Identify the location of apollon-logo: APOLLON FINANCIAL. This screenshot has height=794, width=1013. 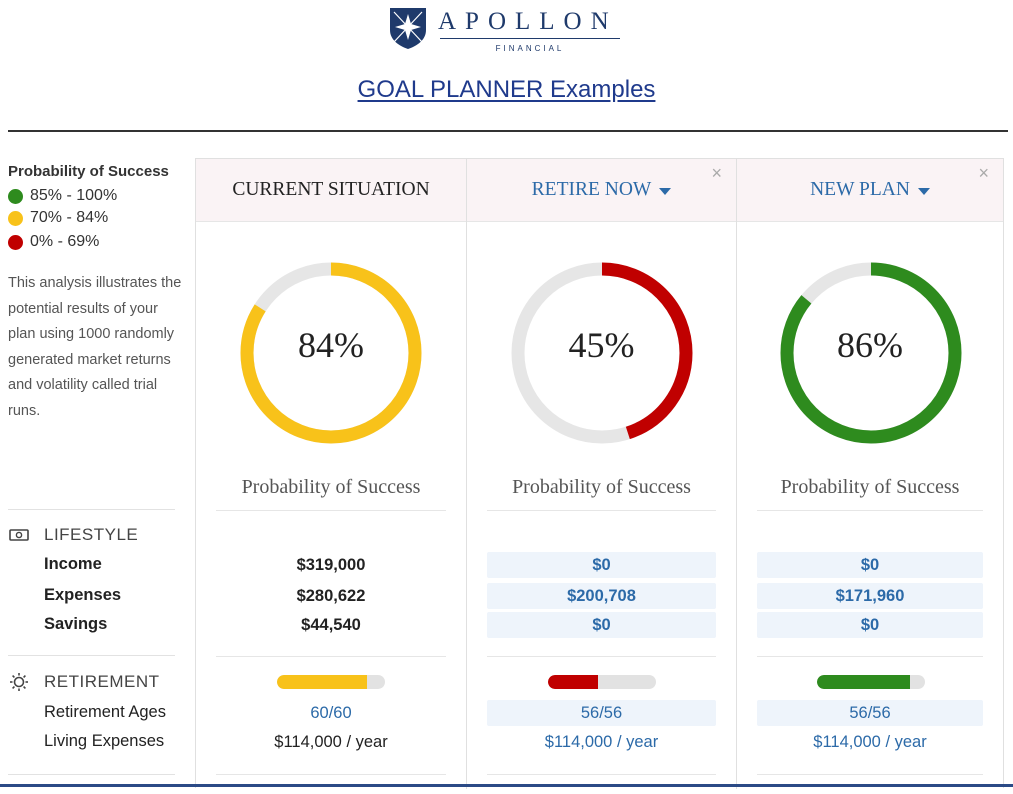
(508, 29).